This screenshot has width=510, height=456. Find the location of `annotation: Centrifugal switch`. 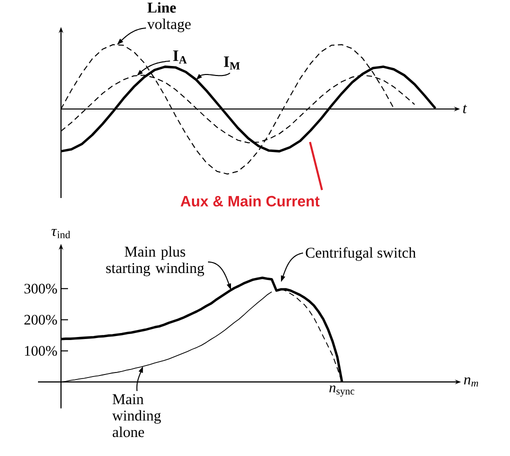

annotation: Centrifugal switch is located at coordinates (361, 254).